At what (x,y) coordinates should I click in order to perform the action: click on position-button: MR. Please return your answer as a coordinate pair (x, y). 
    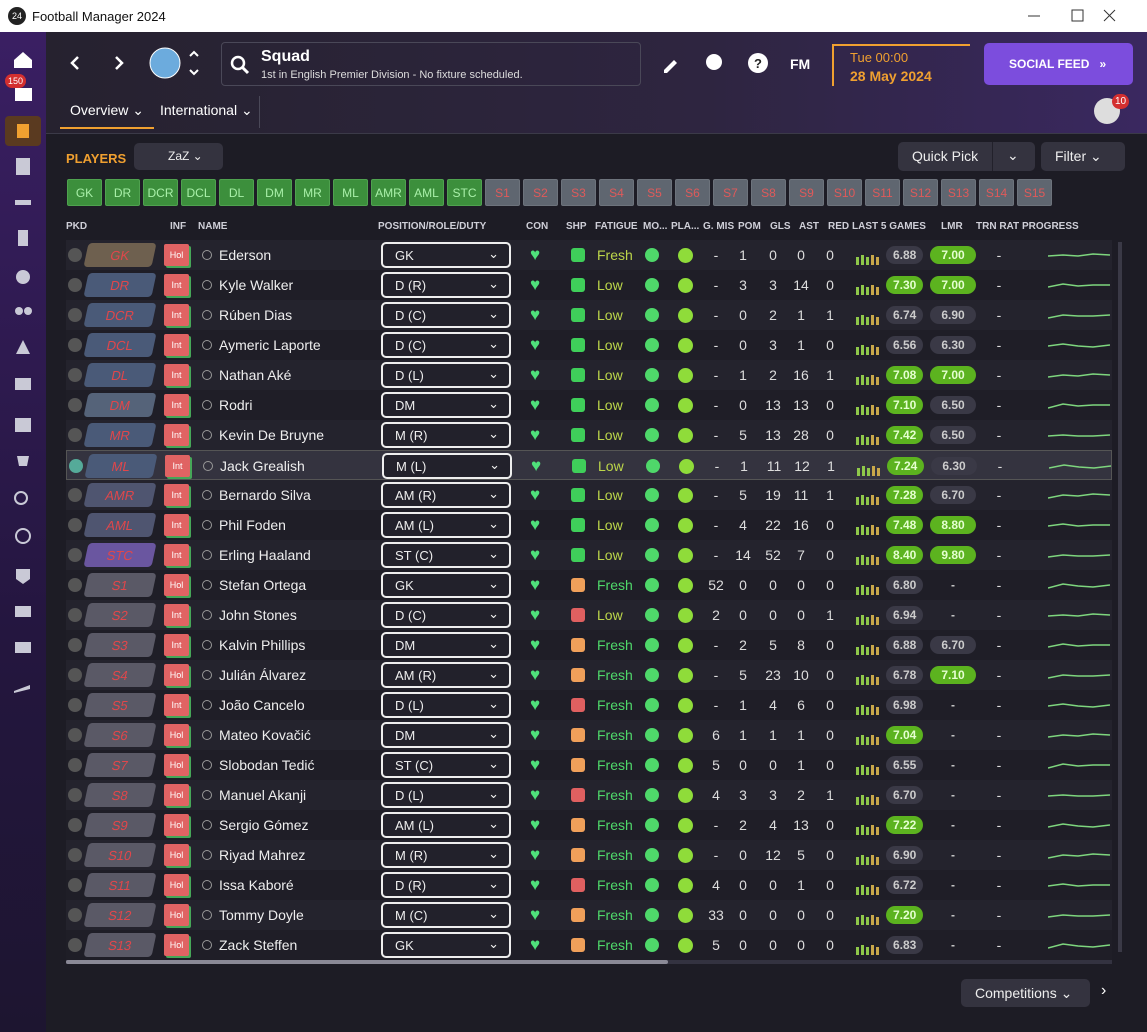
    Looking at the image, I should click on (312, 192).